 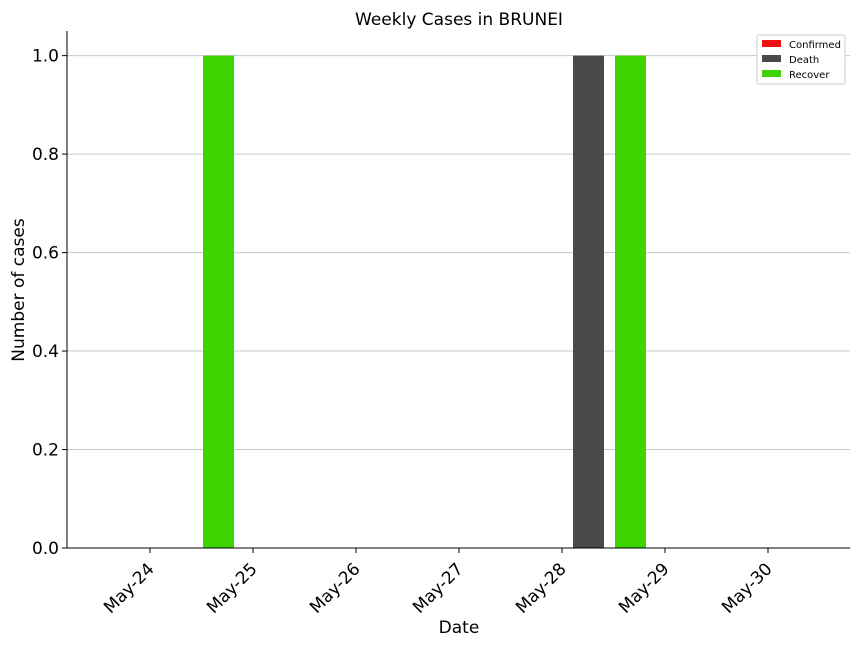 I want to click on chart-title: Weekly Cases in BRUNEI, so click(x=459, y=20).